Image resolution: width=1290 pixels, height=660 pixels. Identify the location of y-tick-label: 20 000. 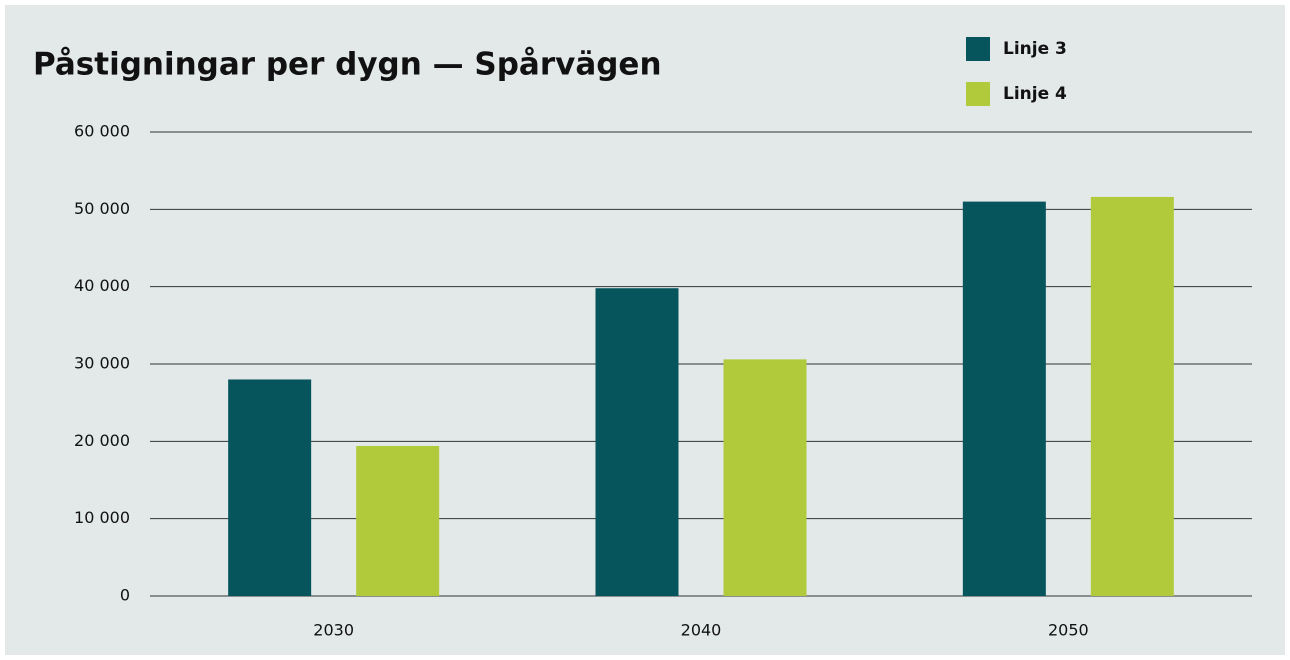
(102, 440).